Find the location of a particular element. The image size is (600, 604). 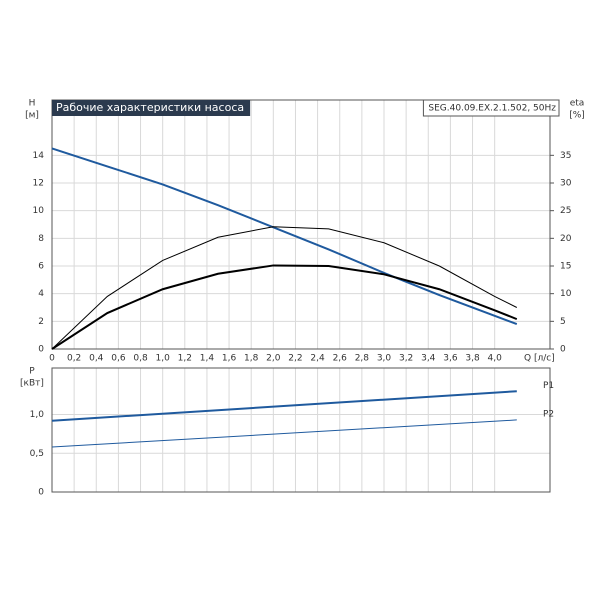

x-tick-label: 3,0 is located at coordinates (384, 359).